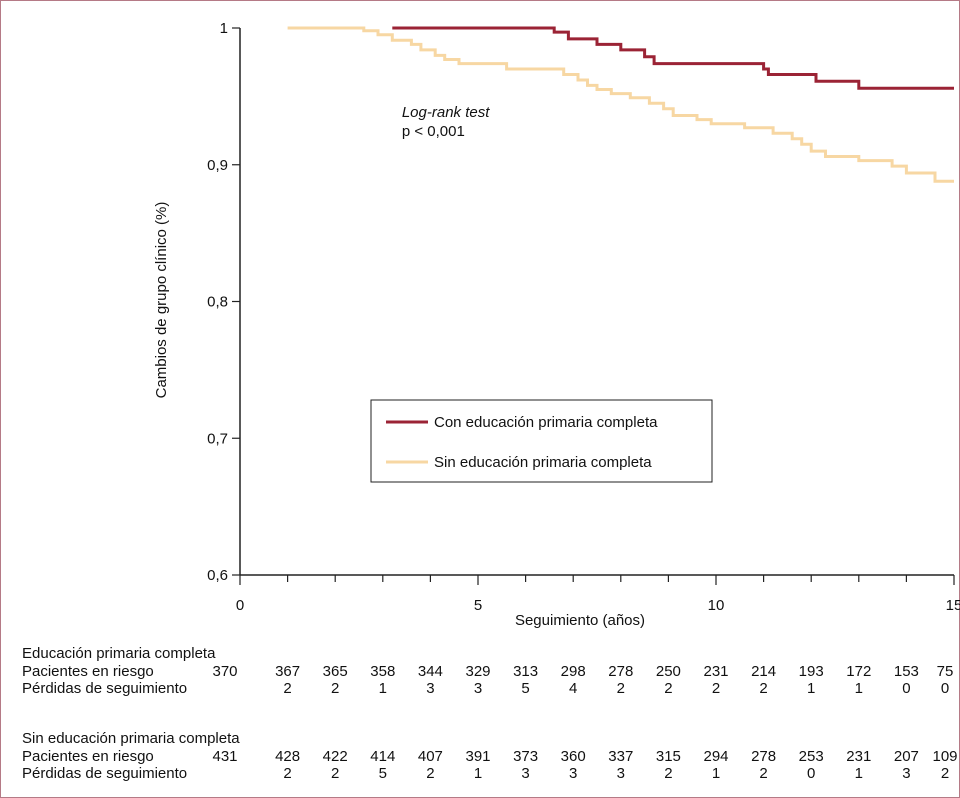 The height and width of the screenshot is (798, 960). I want to click on series-line-without-primary, so click(620, 104).